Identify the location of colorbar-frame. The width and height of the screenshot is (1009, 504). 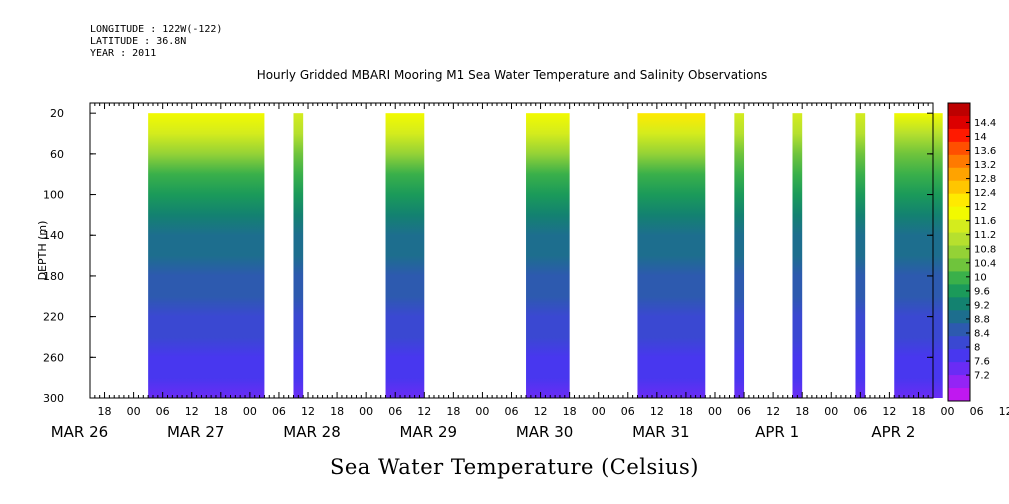
(959, 252).